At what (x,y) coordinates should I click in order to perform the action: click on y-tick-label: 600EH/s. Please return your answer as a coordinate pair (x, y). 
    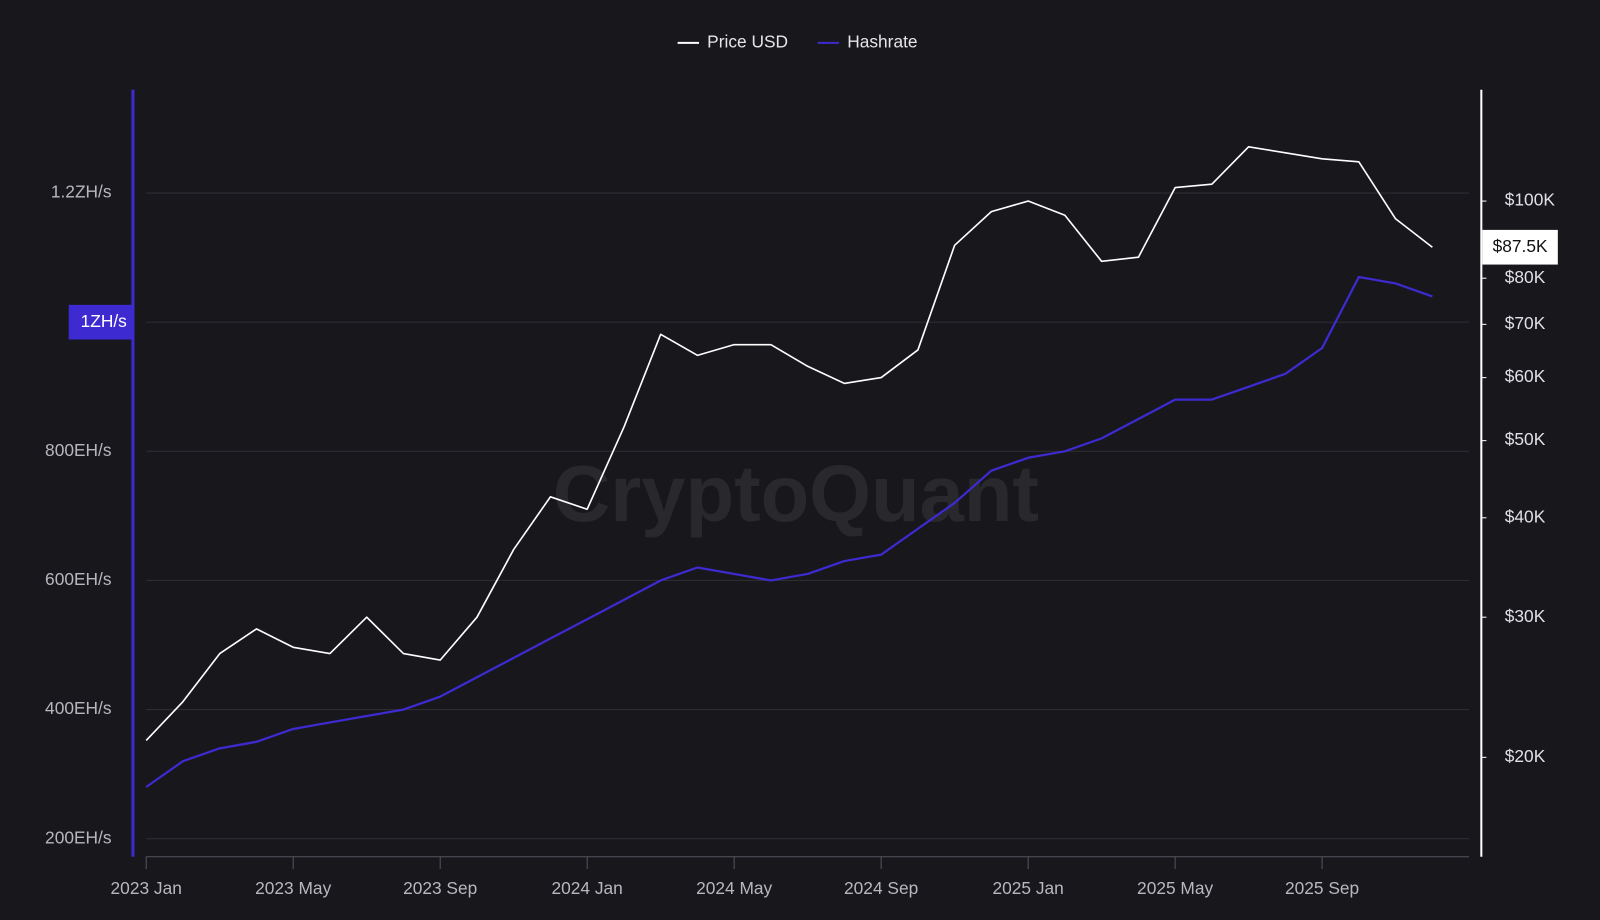
    Looking at the image, I should click on (78, 579).